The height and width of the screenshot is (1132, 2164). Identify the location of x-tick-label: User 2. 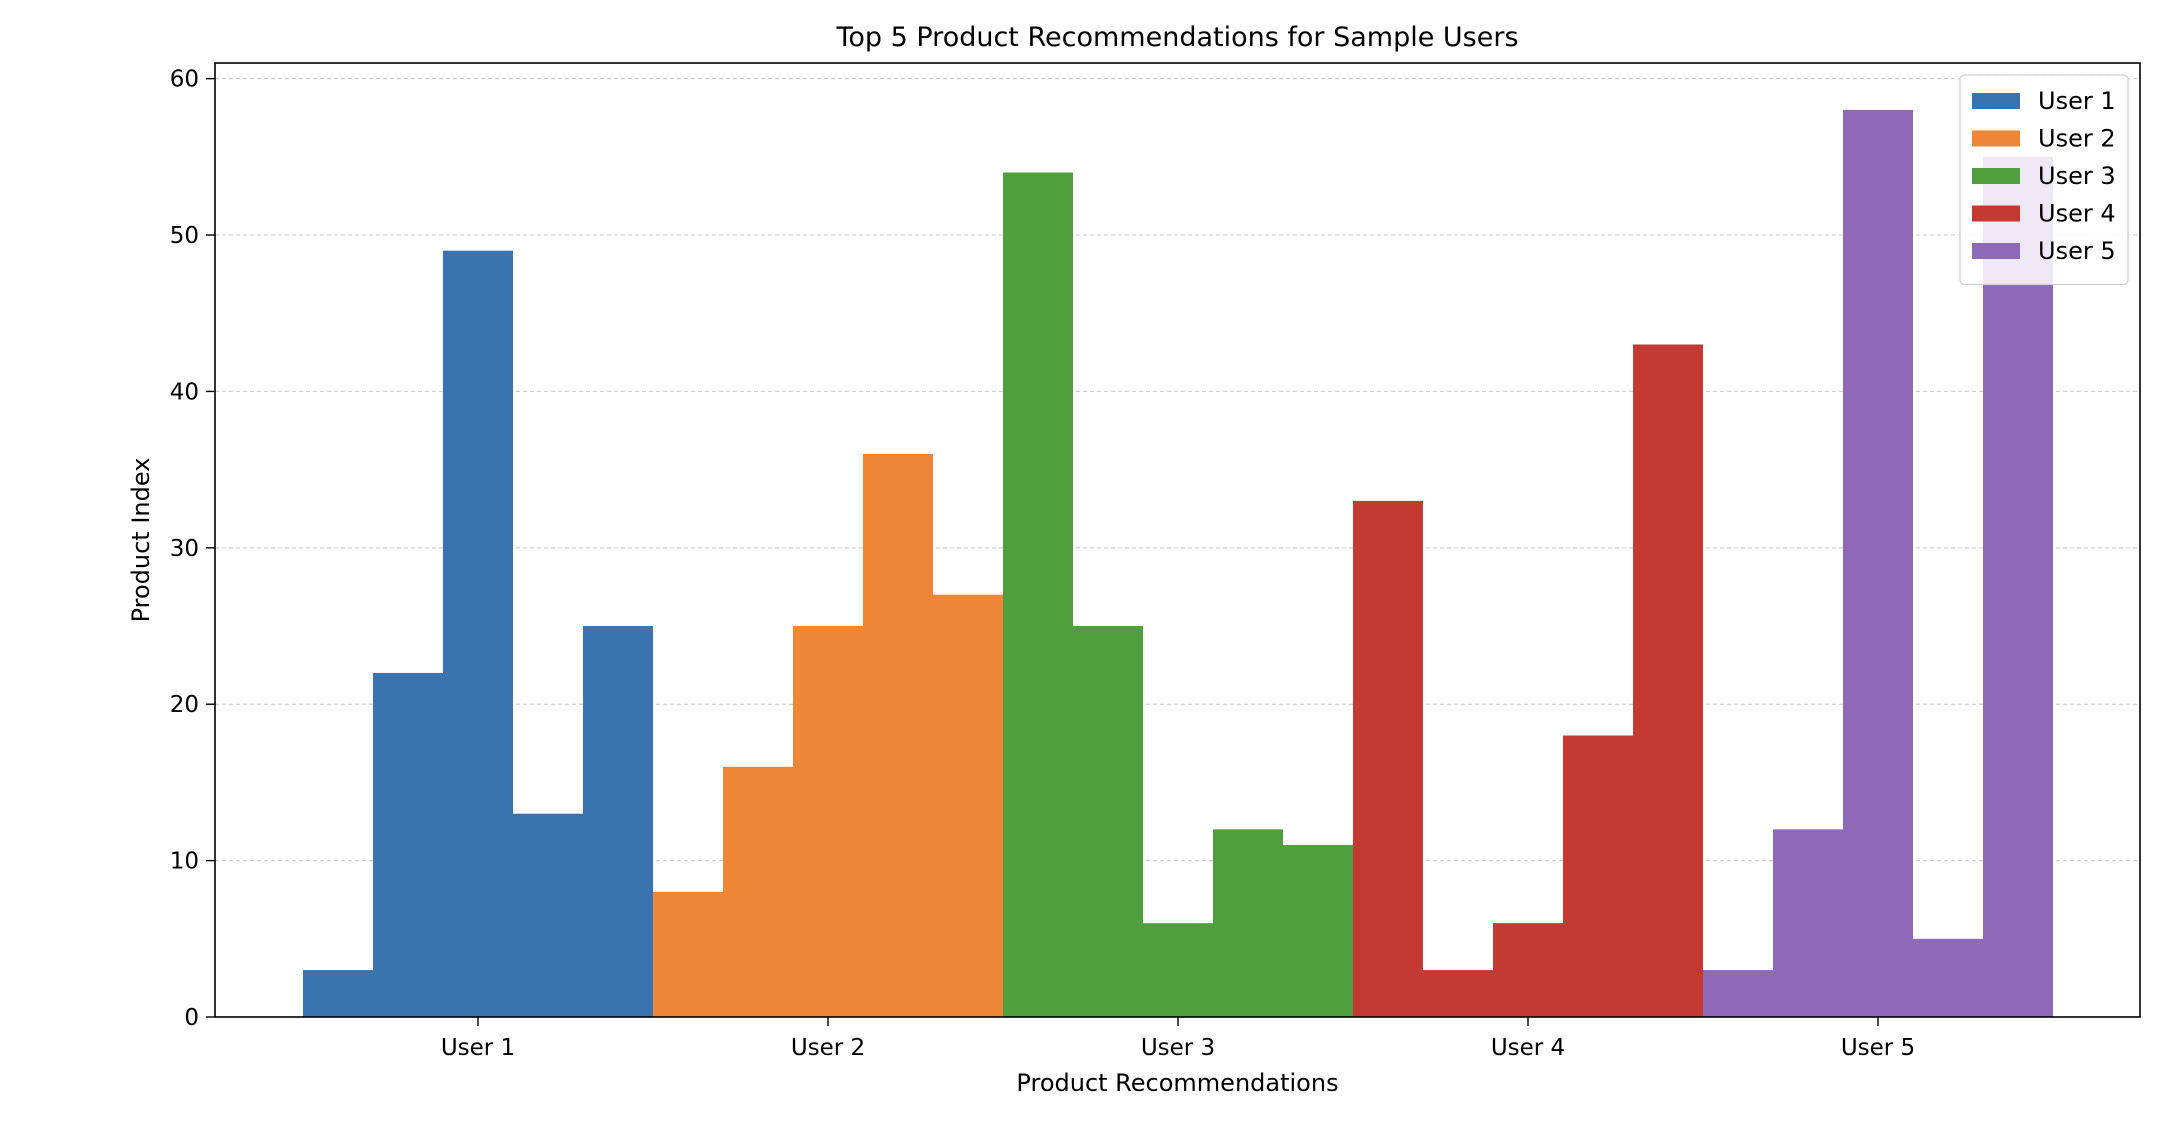
(828, 1048).